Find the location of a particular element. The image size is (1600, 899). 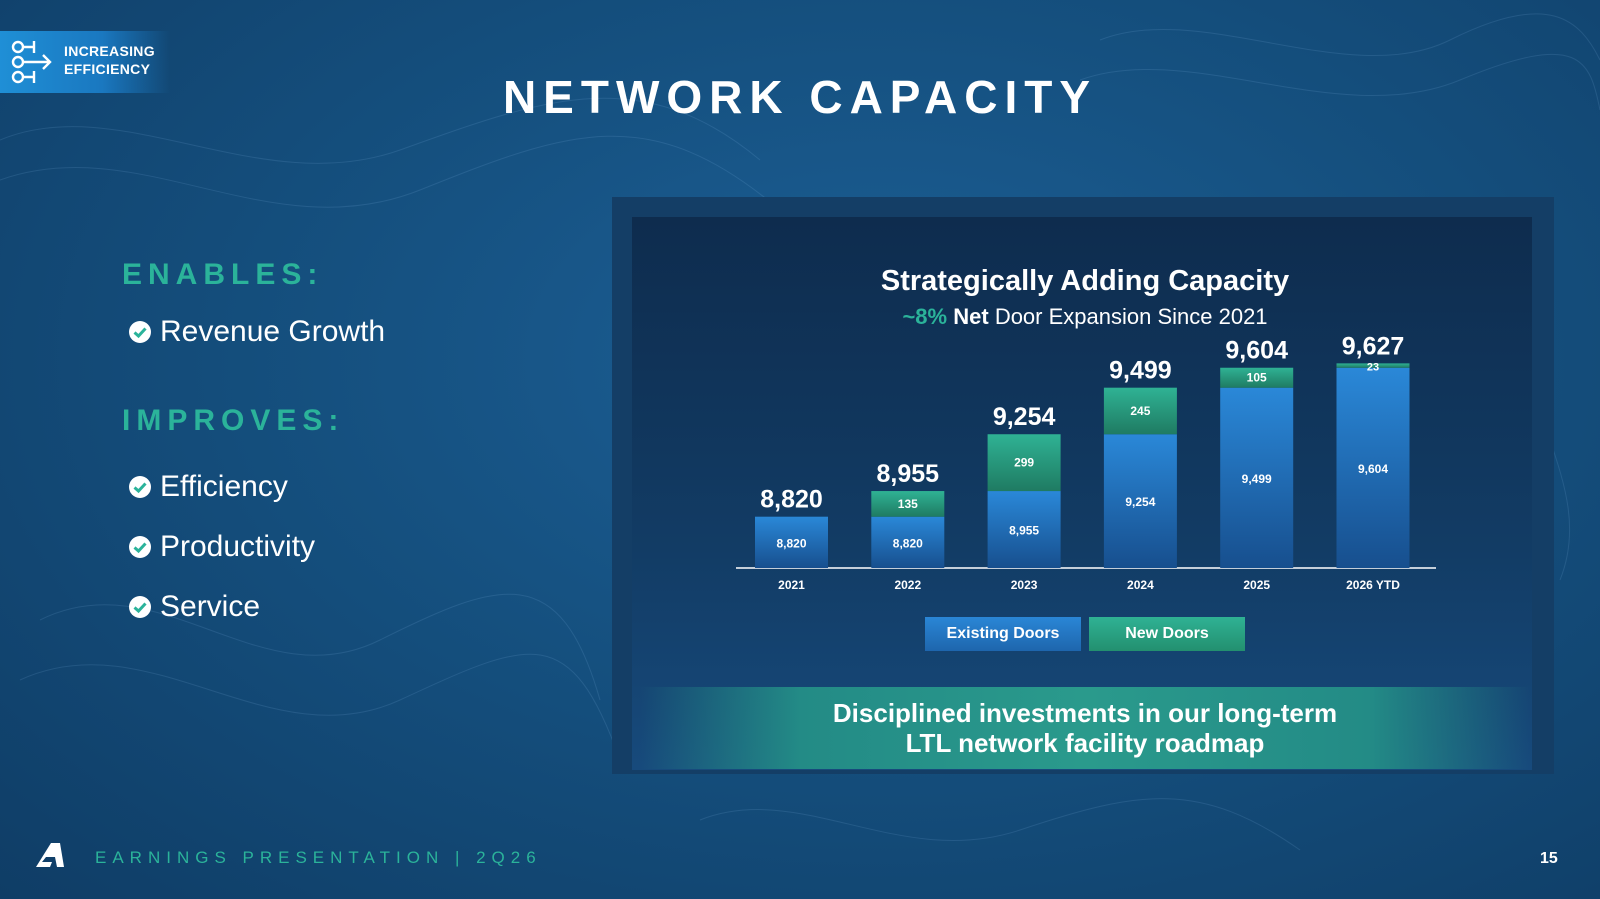

improves-item-service: Service is located at coordinates (194, 607).